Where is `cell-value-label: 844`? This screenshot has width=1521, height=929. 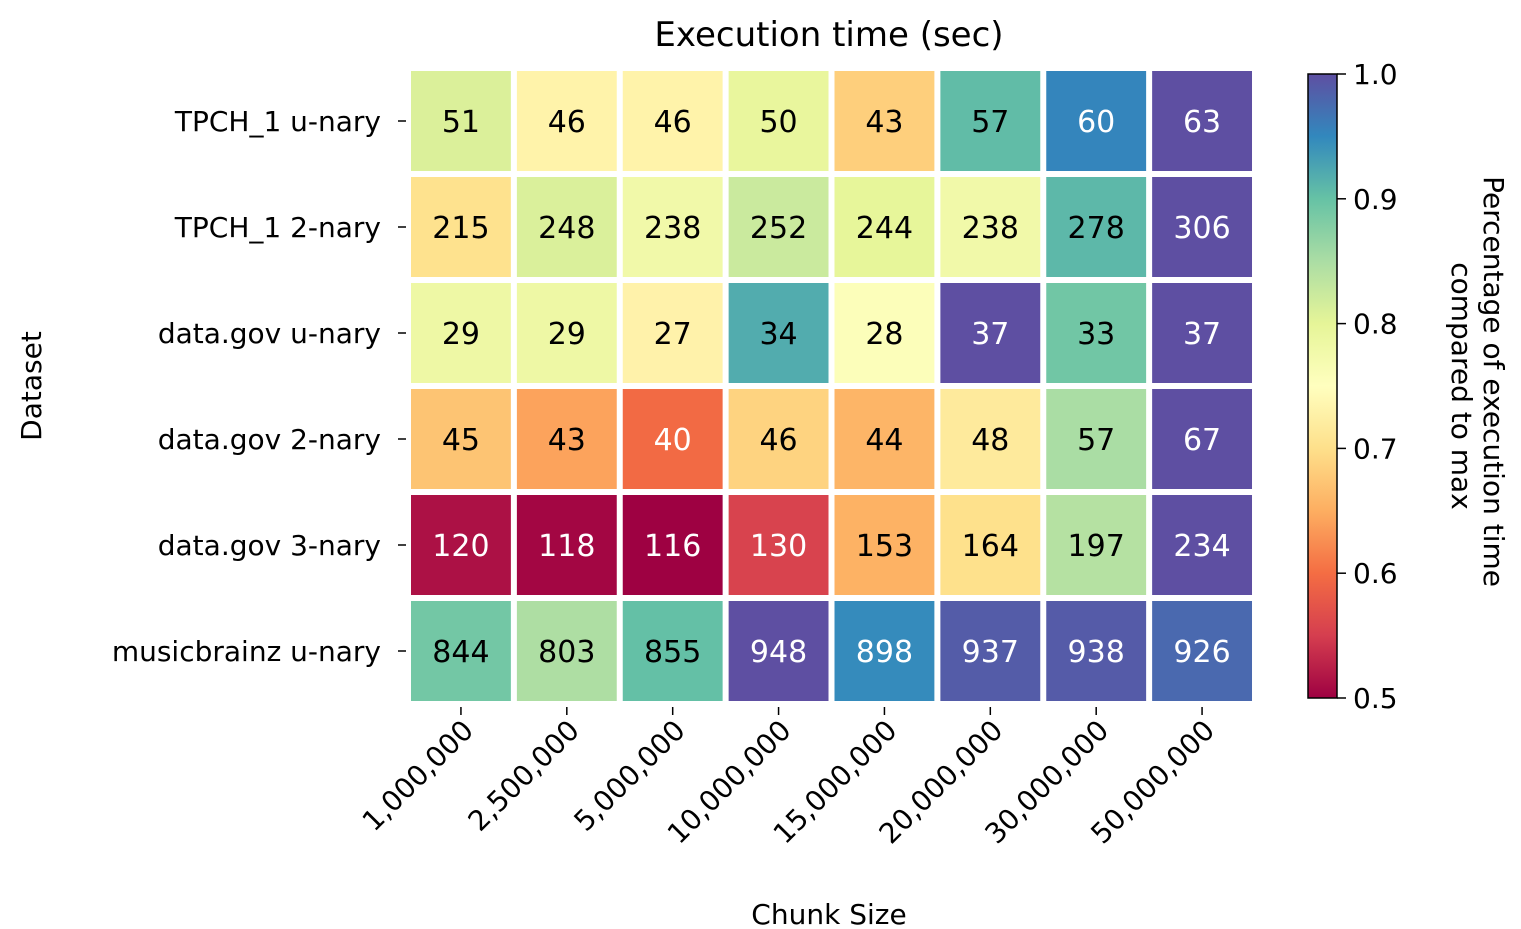
cell-value-label: 844 is located at coordinates (460, 652).